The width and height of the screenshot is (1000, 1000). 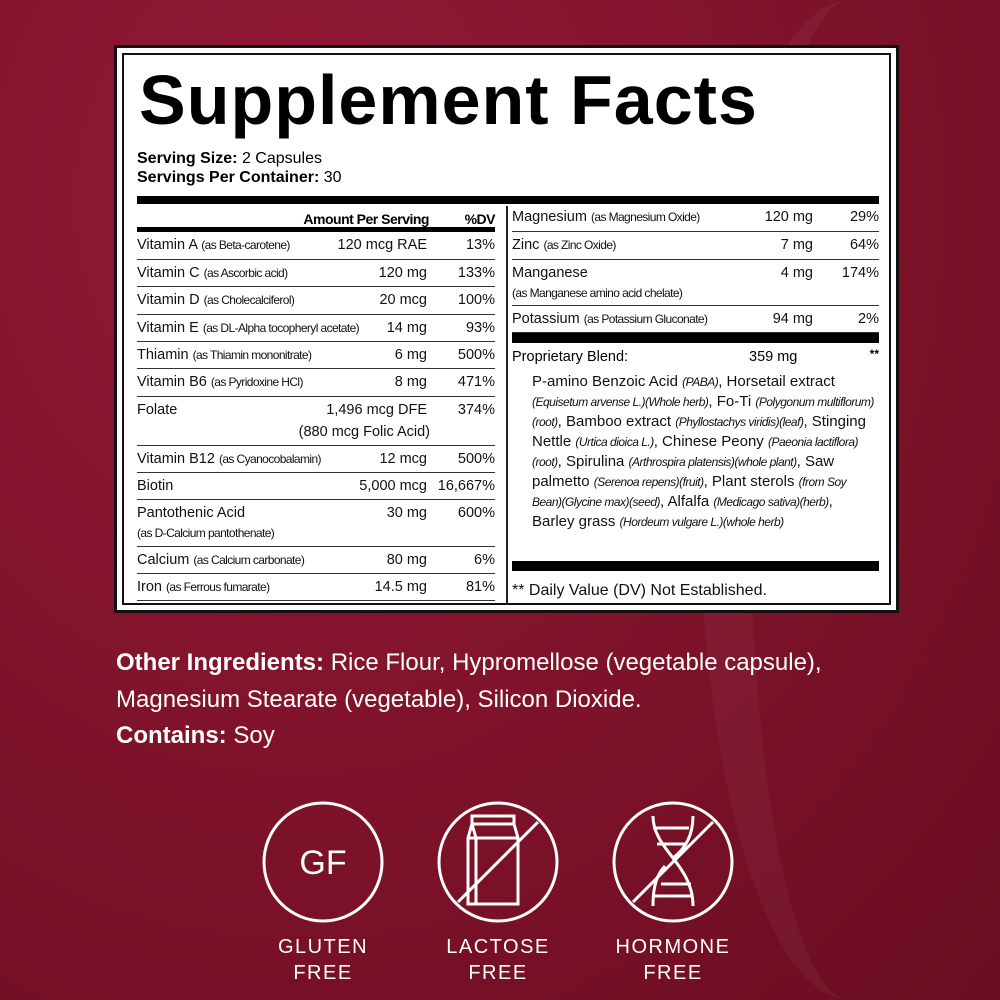 What do you see at coordinates (689, 492) in the screenshot?
I see `blend-ingredient-part: (from Soy Bean)(Glycine max)(seed)` at bounding box center [689, 492].